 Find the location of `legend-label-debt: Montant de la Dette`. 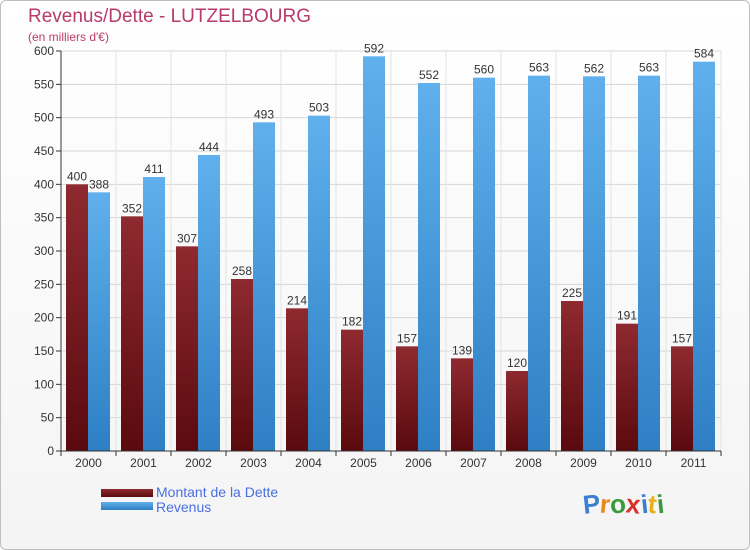

legend-label-debt: Montant de la Dette is located at coordinates (217, 492).